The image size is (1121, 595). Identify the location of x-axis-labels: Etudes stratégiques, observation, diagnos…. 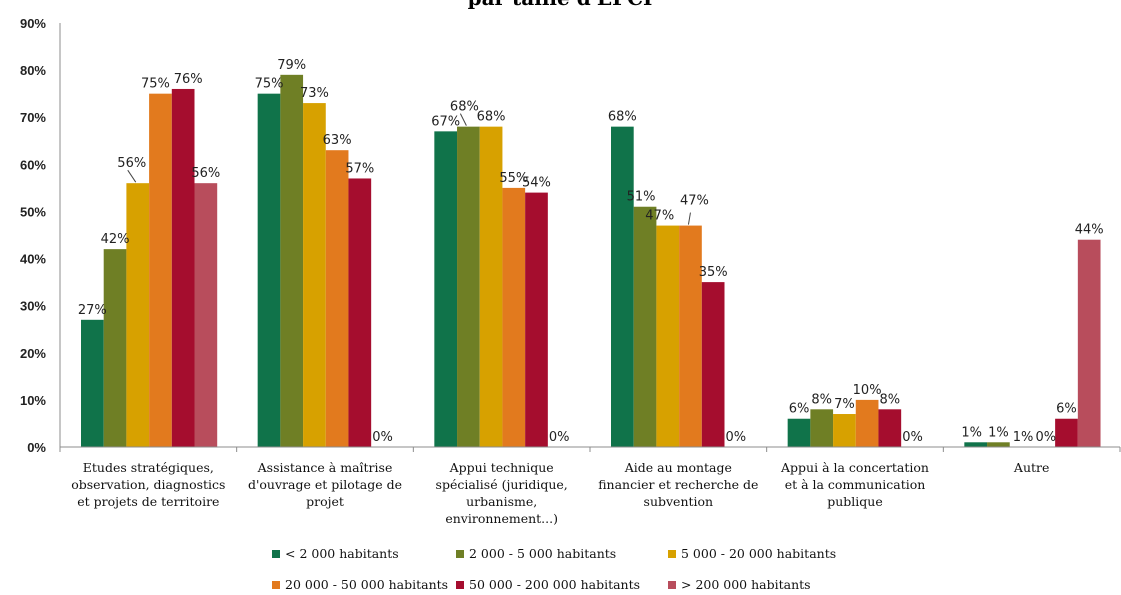
(560, 493).